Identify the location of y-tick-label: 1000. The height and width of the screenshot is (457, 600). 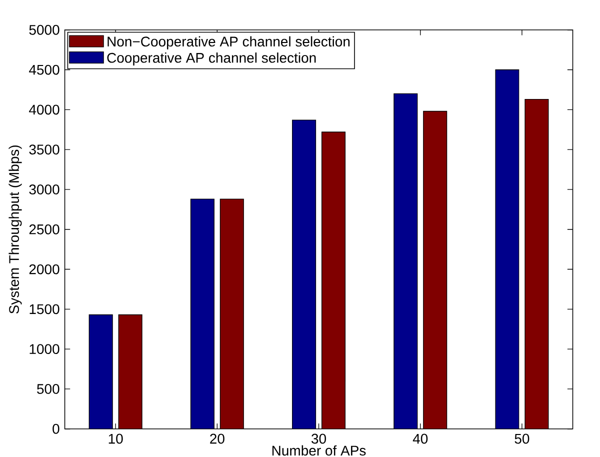
(45, 349).